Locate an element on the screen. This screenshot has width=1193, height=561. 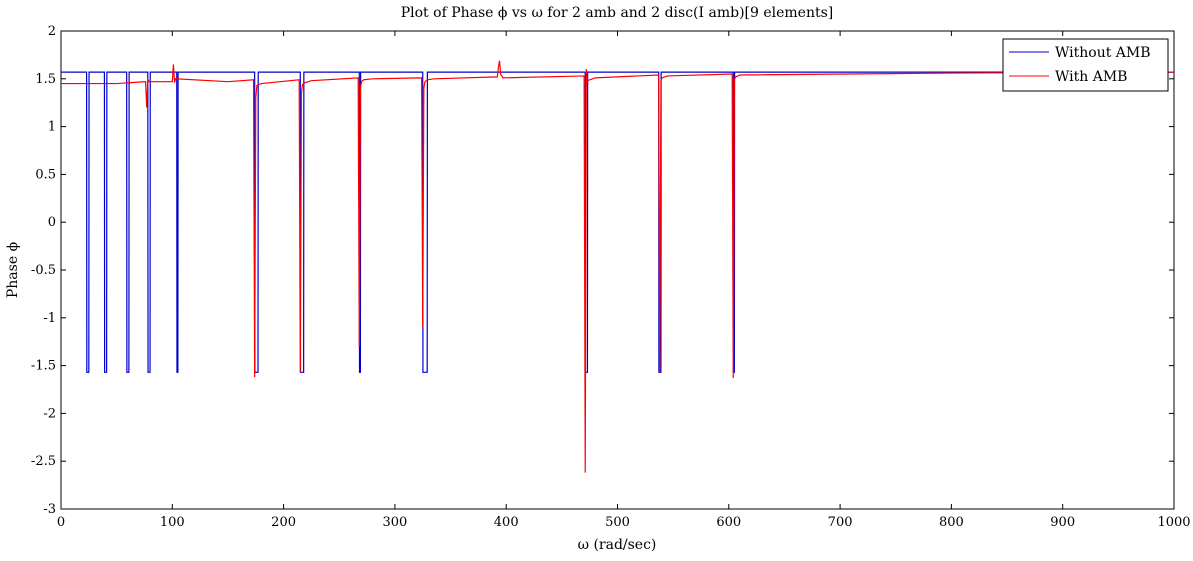
y-axis-label: Phase ϕ is located at coordinates (13, 270).